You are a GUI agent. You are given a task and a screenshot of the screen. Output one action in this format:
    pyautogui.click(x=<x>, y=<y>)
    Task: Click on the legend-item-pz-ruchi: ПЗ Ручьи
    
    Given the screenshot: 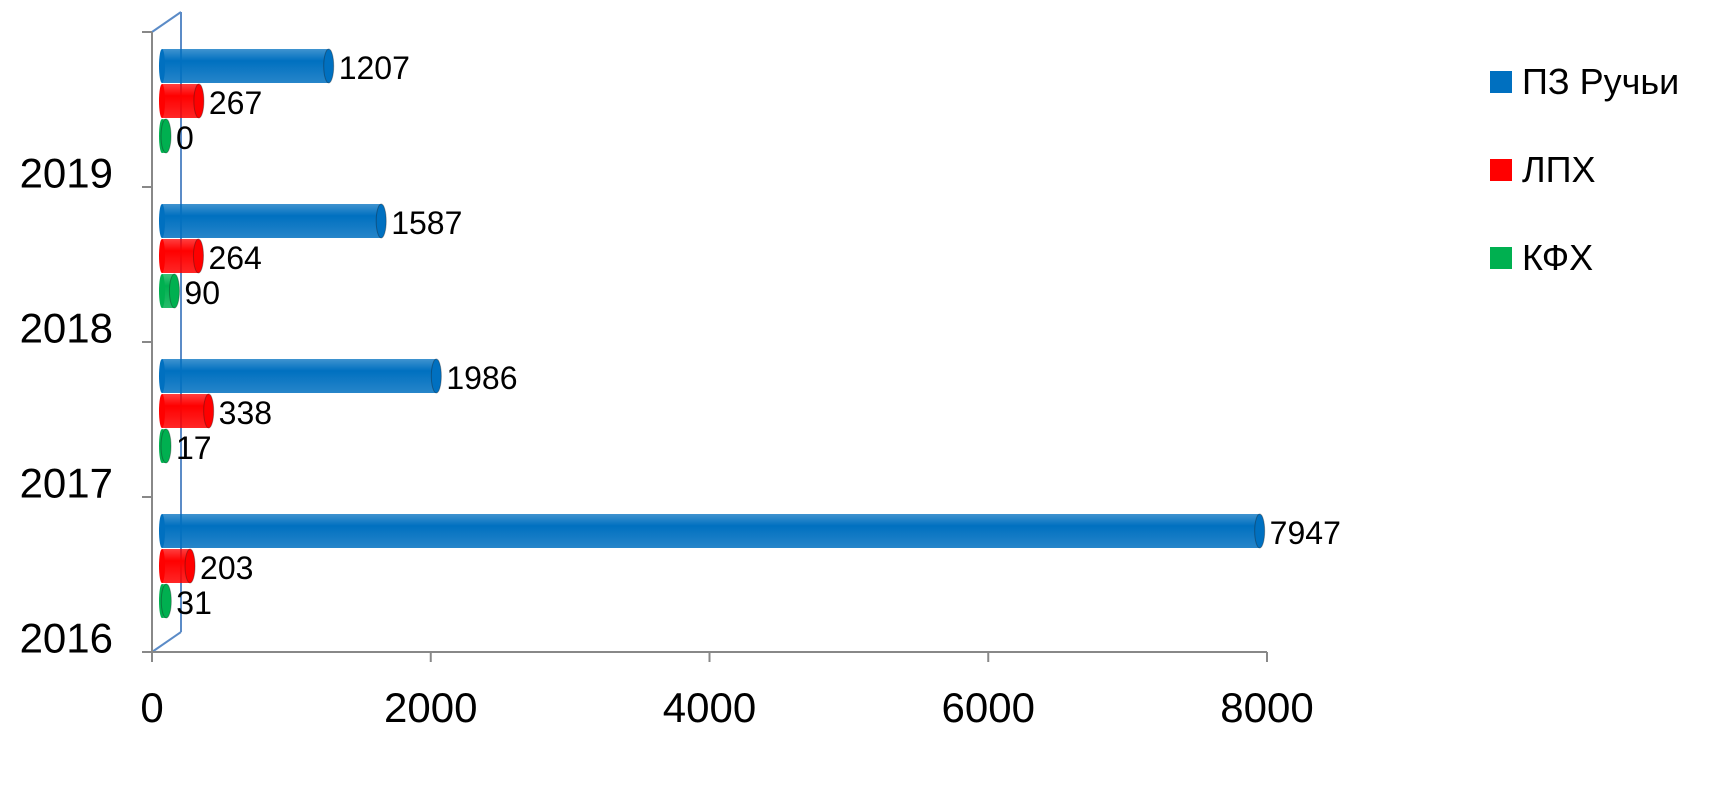 What is the action you would take?
    pyautogui.click(x=1584, y=82)
    